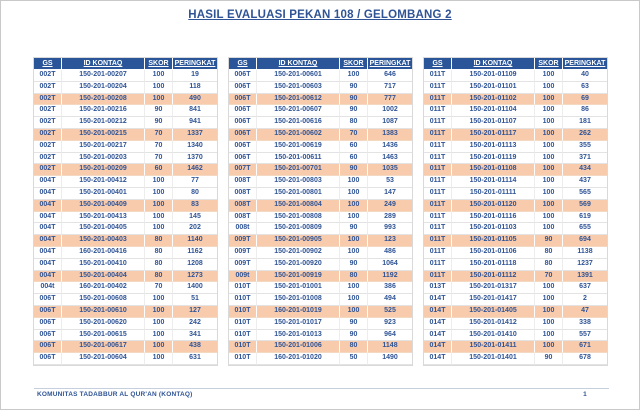  What do you see at coordinates (320, 288) in the screenshot?
I see `table-row: 010T 150-201-01001 100 386` at bounding box center [320, 288].